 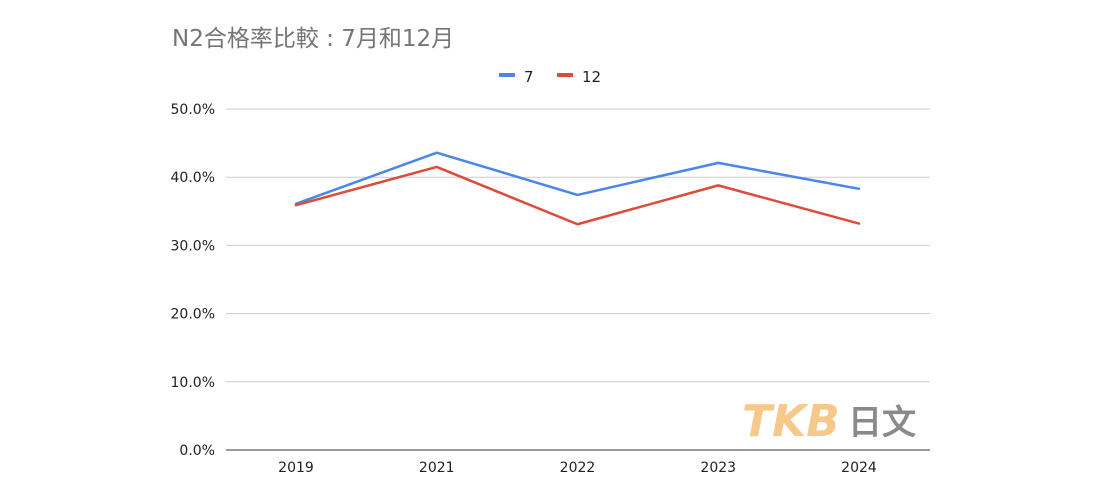 I want to click on y-axis-ticks: 0.0% 10.0% 20.0% 30.0% 40.0% 50.0%, so click(x=193, y=280).